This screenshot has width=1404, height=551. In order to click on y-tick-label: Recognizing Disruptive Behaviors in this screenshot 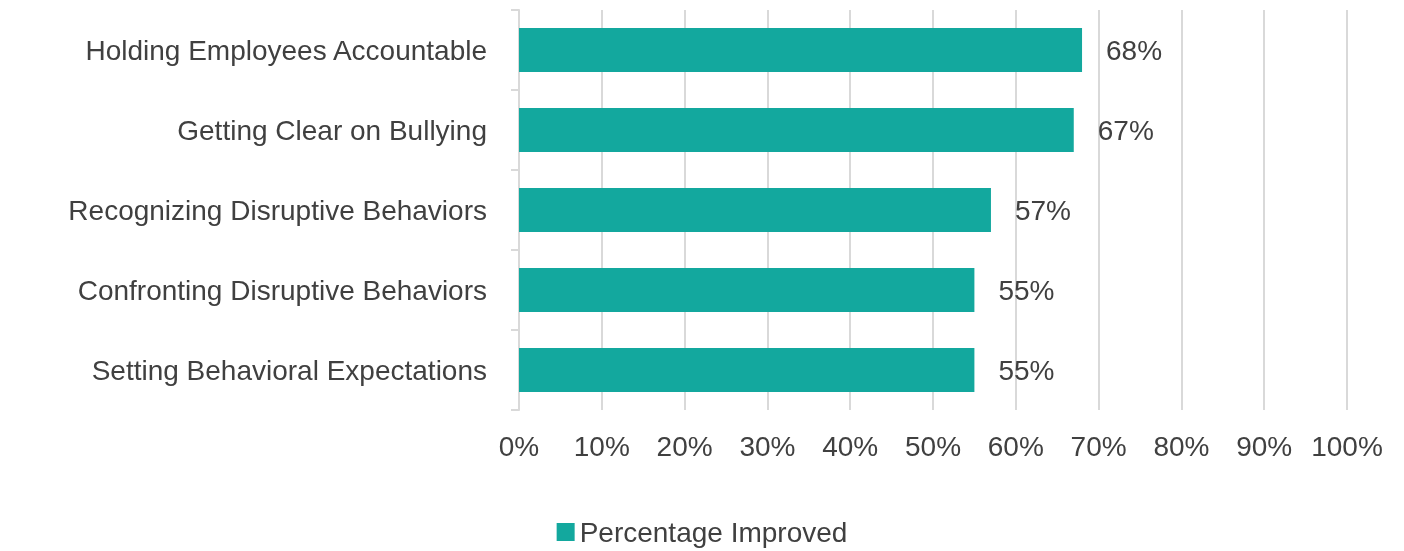, I will do `click(277, 210)`.